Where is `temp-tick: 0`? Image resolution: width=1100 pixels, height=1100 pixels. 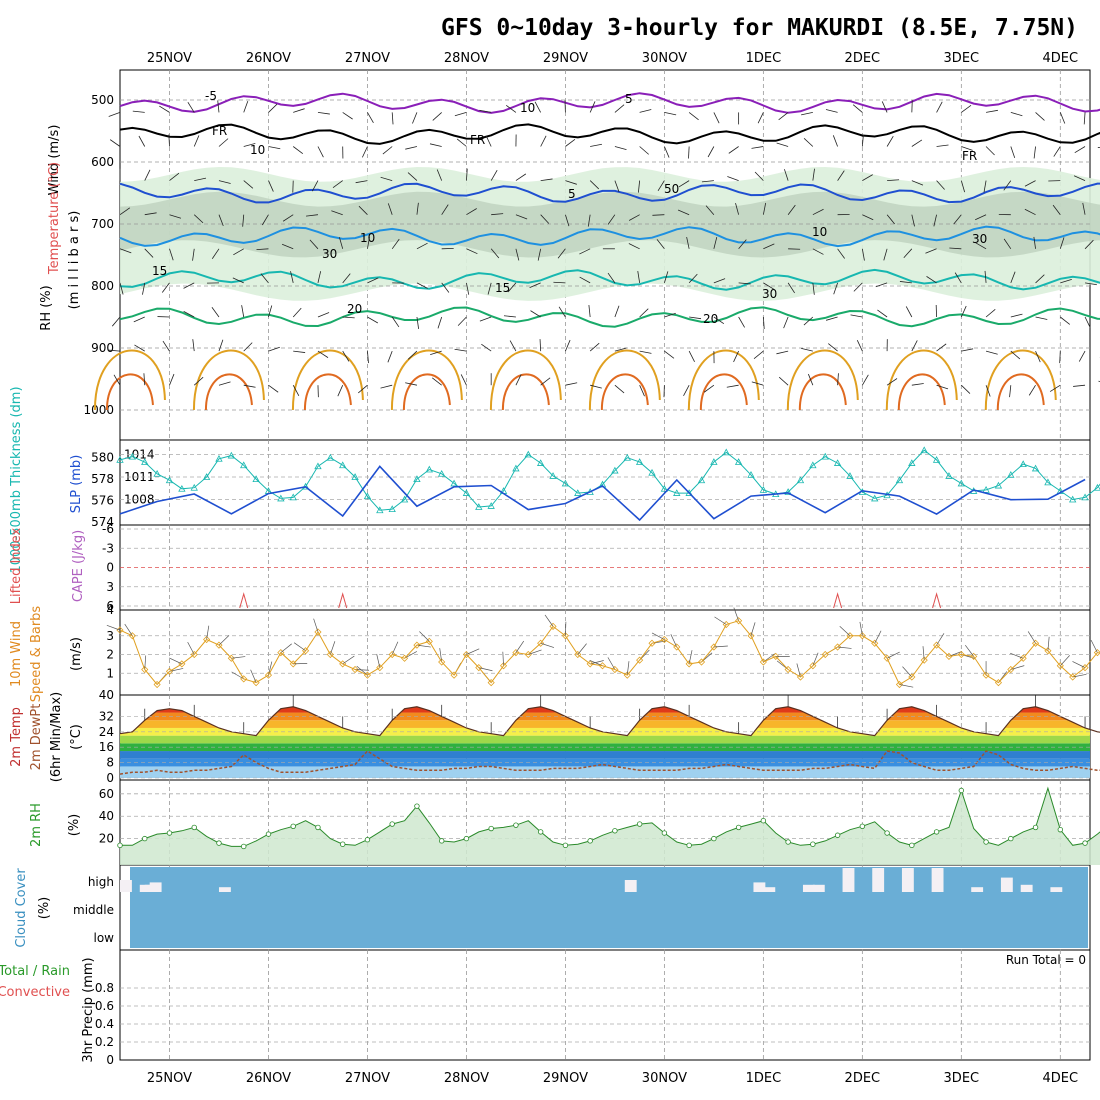 temp-tick: 0 is located at coordinates (110, 778).